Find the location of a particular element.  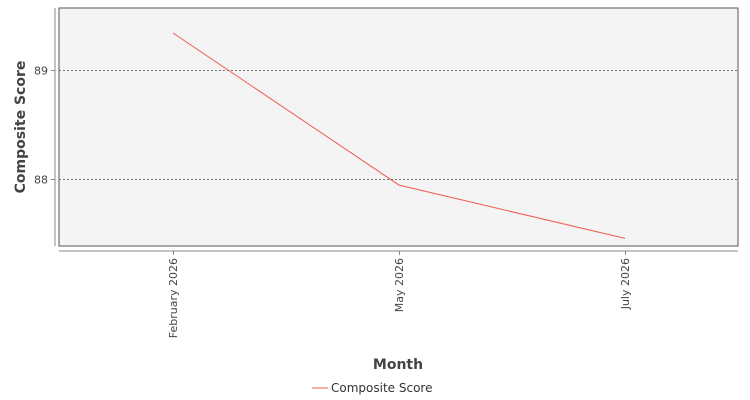

x-tick-labels: February 2026 May 2026 July 2026 is located at coordinates (399, 298).